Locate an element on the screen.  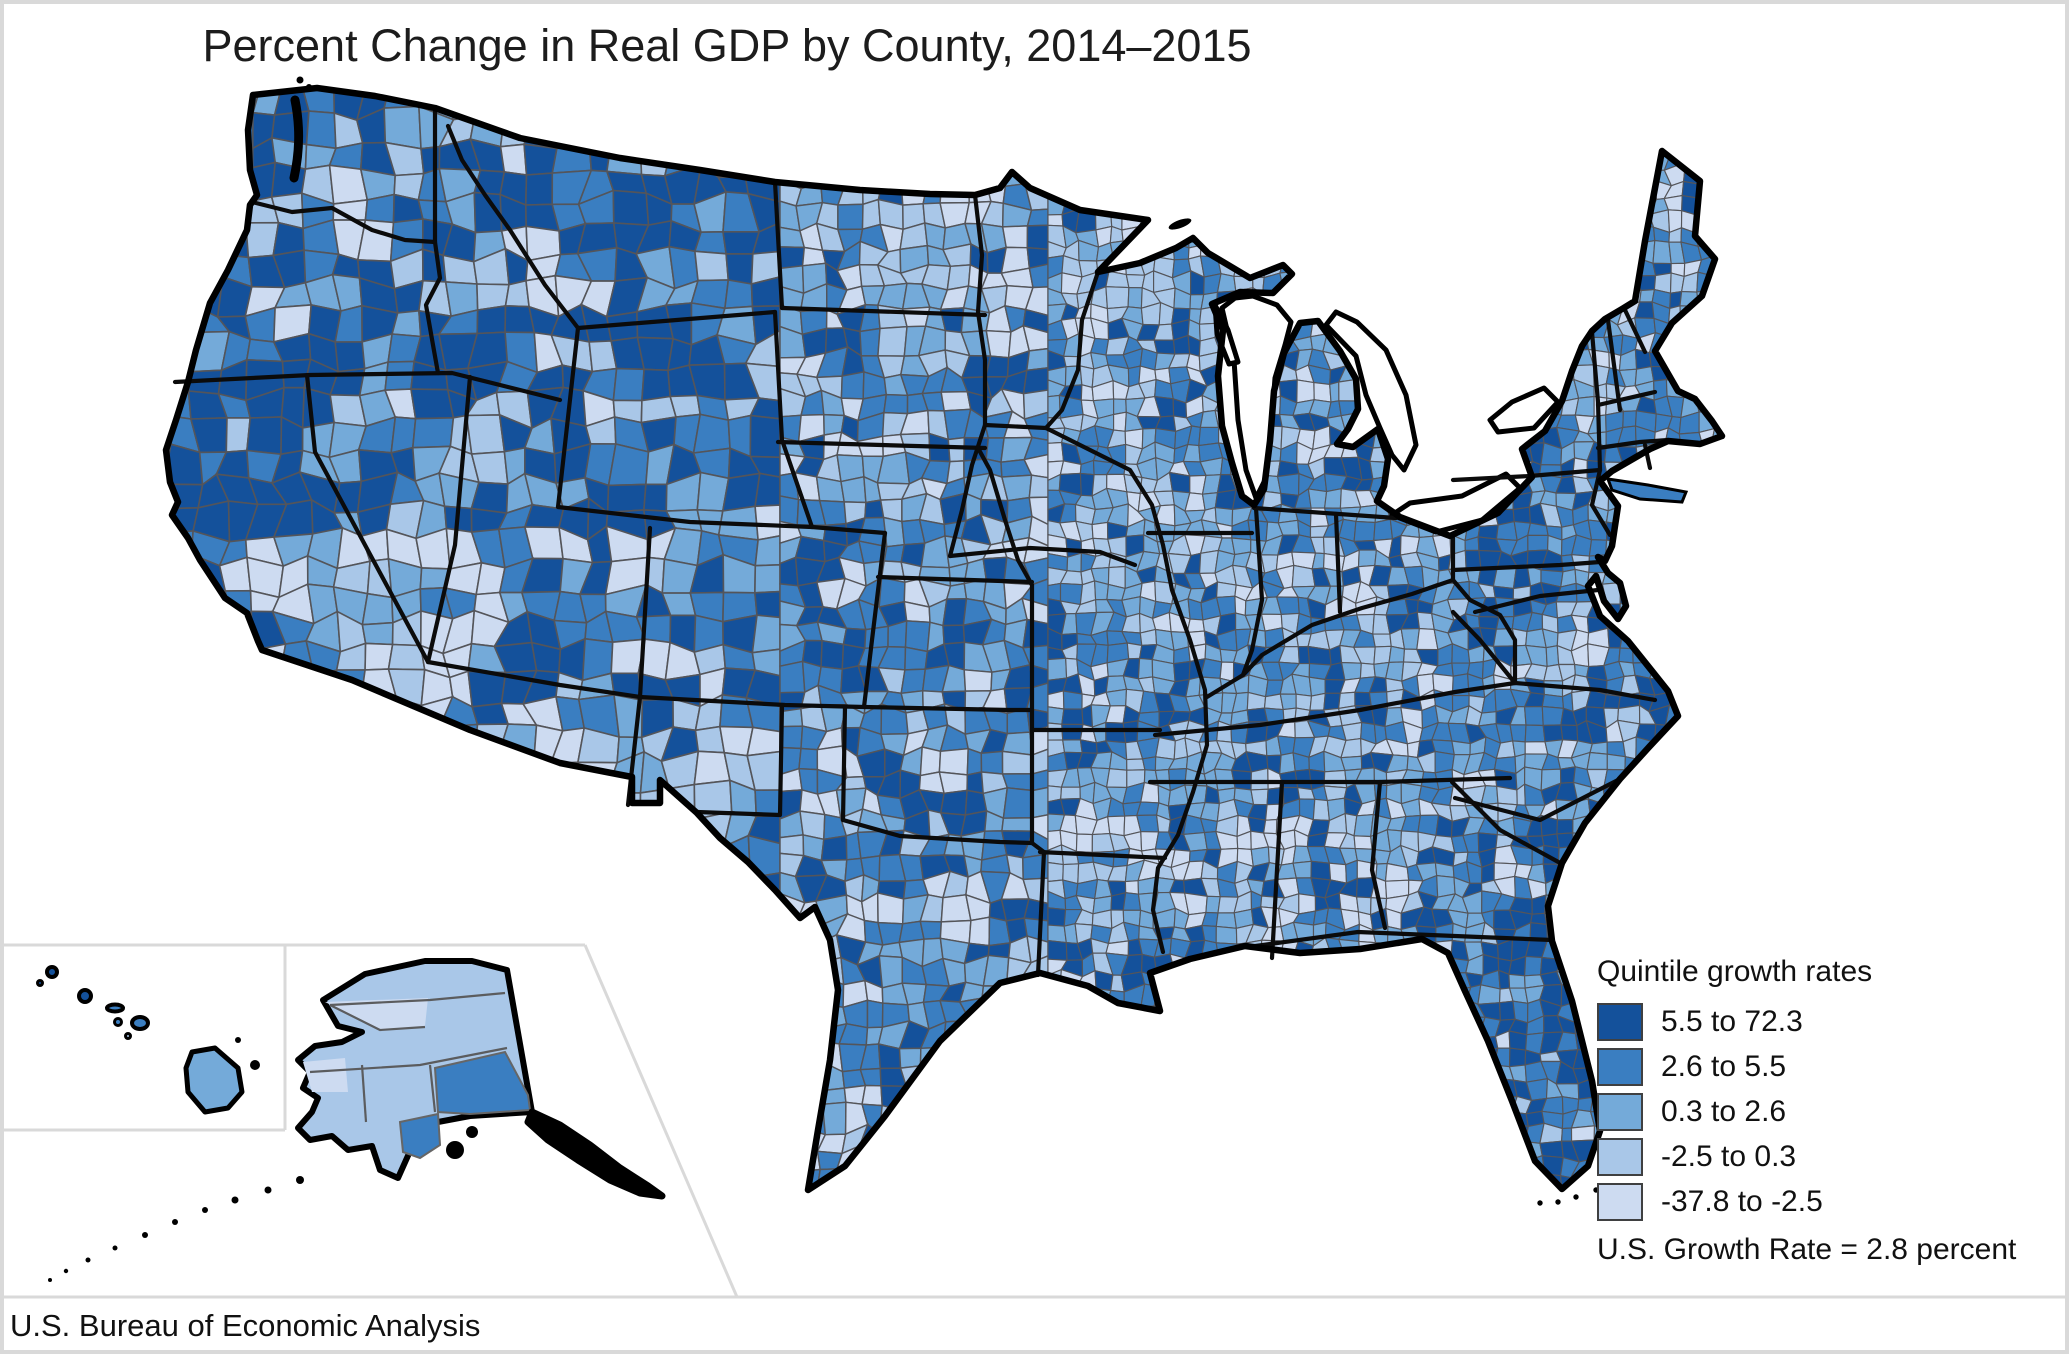
hawaii-inset is located at coordinates (140, 1040).